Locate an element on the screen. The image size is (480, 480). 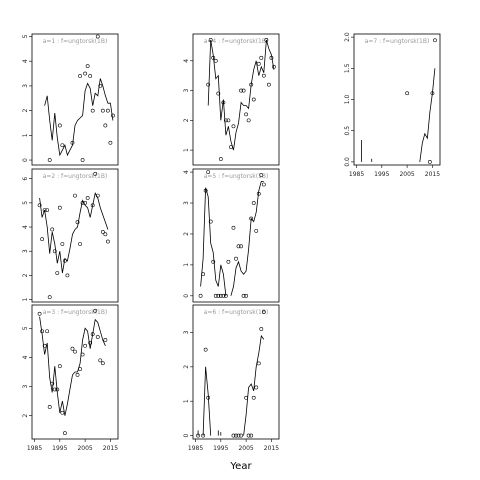
panel-subtitle: a=3 : f=ungtorsk(1B) is located at coordinates (75, 312).